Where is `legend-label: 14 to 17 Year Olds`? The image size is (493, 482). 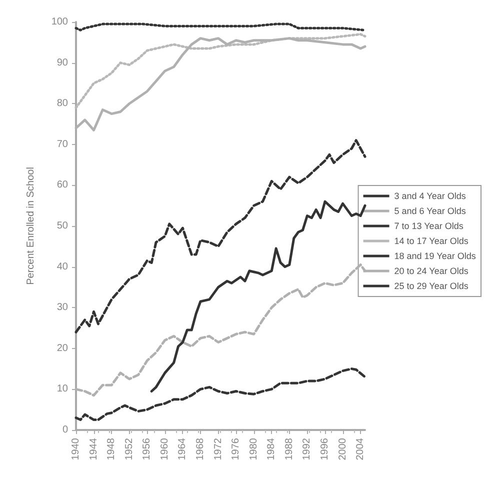
legend-label: 14 to 17 Year Olds is located at coordinates (431, 241).